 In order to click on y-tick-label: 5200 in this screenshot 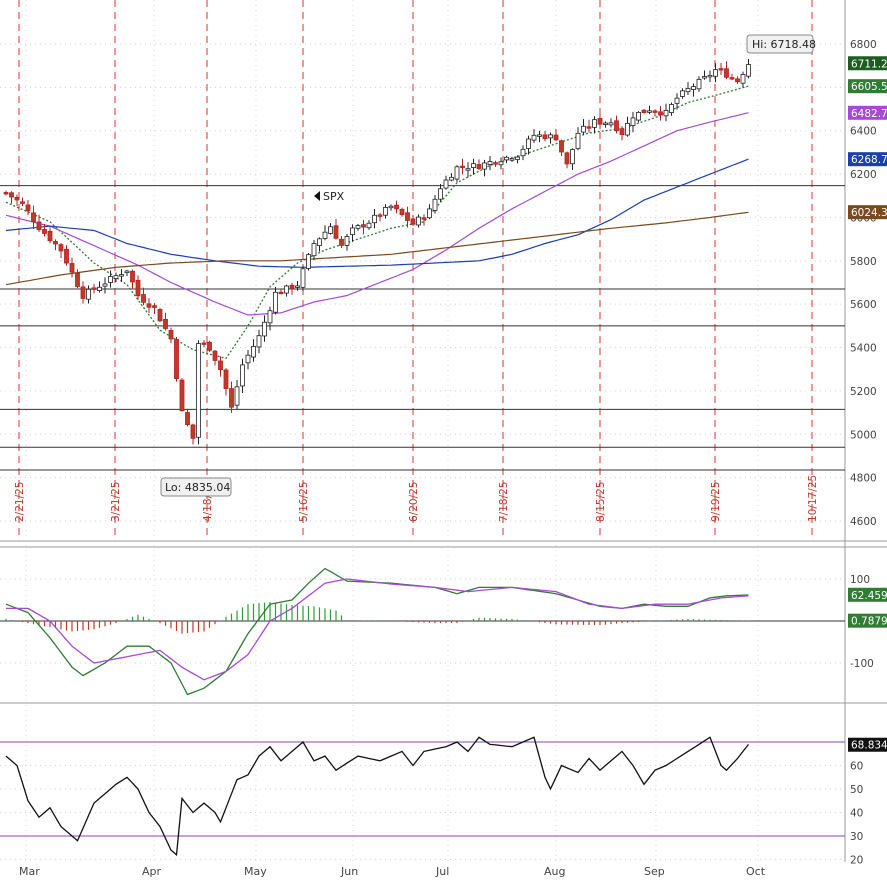, I will do `click(863, 392)`.